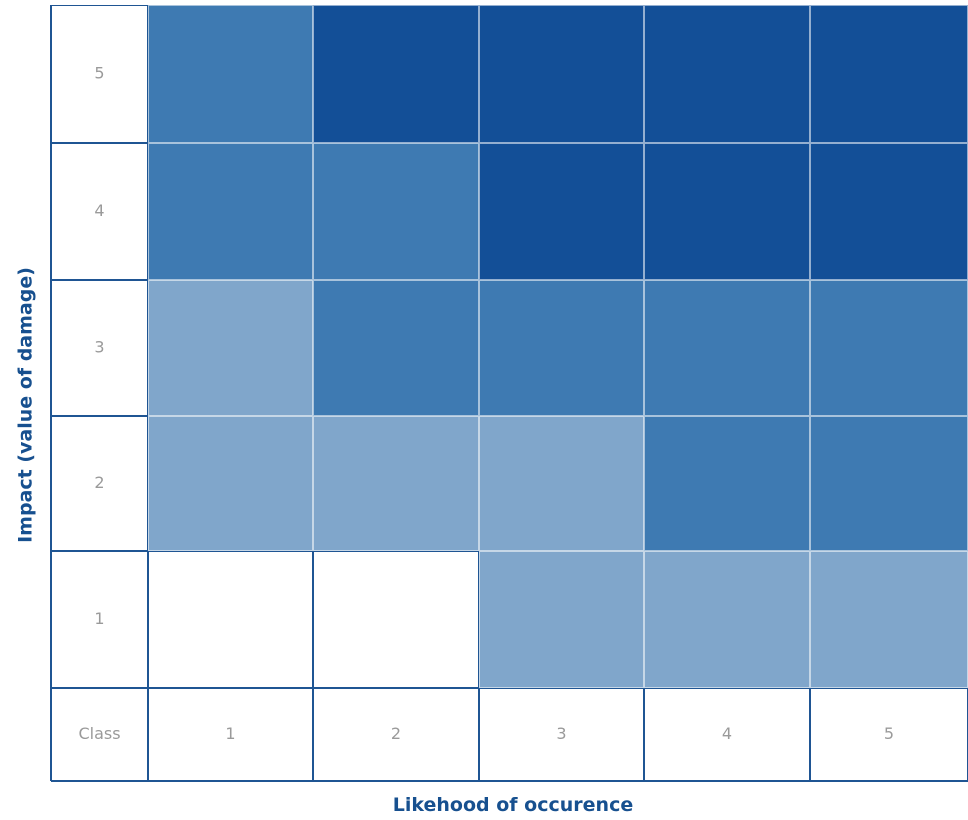 The height and width of the screenshot is (820, 968). Describe the element at coordinates (26, 405) in the screenshot. I see `y-axis-title: Impact (value of damage)` at that location.